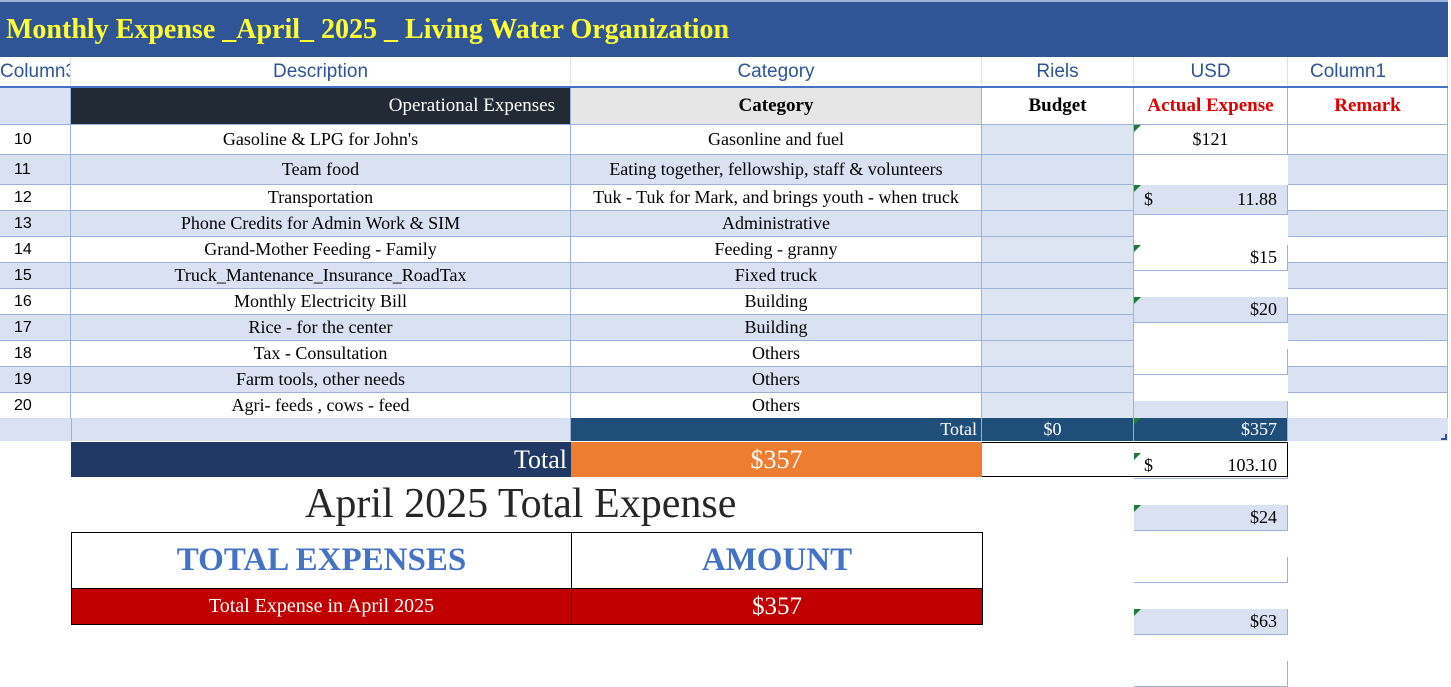 The width and height of the screenshot is (1451, 687). I want to click on row-description-cell: Monthly Electricity Bill, so click(321, 302).